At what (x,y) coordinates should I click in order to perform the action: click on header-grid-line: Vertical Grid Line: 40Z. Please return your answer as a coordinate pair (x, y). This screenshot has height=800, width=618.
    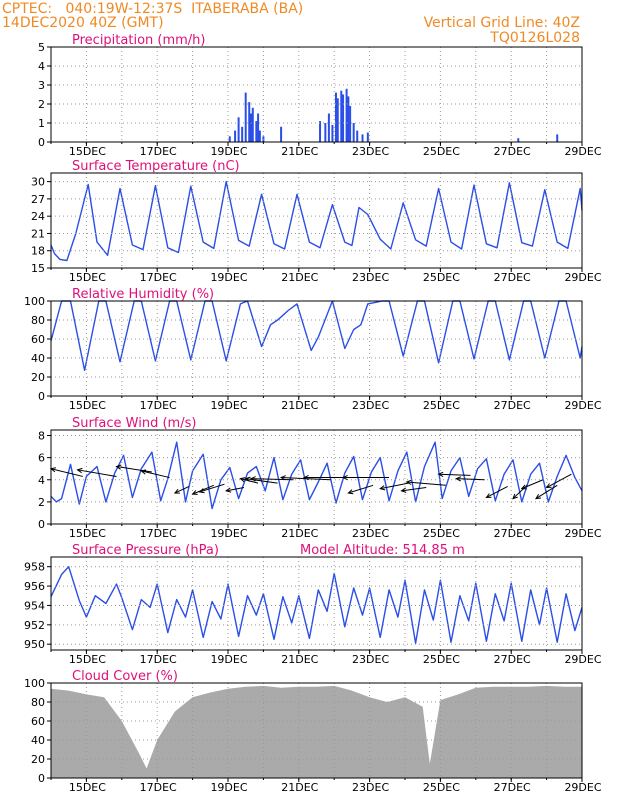
    Looking at the image, I should click on (501, 23).